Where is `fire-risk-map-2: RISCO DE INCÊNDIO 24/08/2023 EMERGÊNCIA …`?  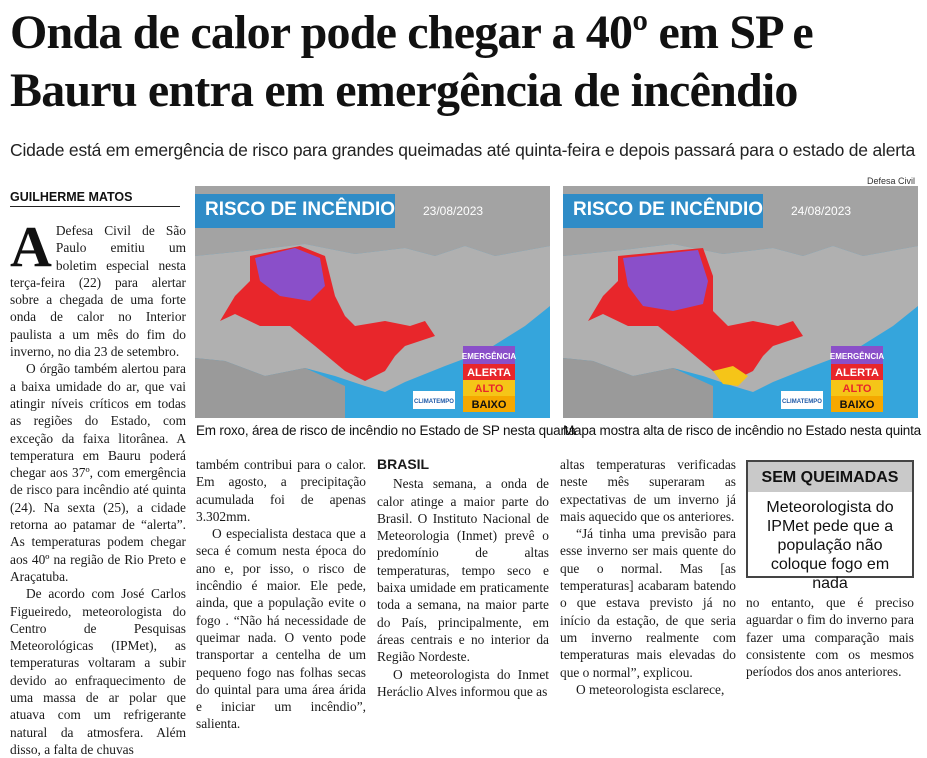
fire-risk-map-2: RISCO DE INCÊNDIO 24/08/2023 EMERGÊNCIA … is located at coordinates (740, 302).